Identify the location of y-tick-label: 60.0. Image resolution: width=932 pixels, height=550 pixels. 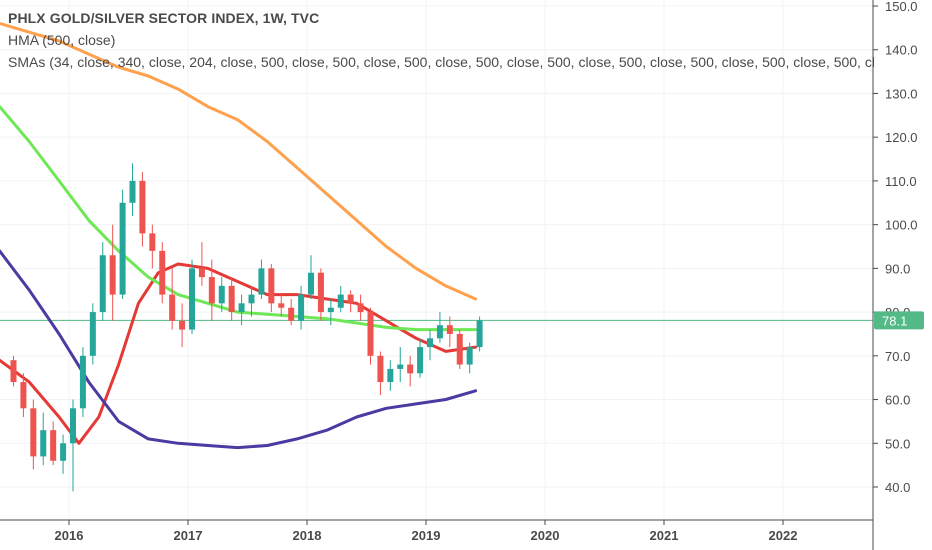
(897, 400).